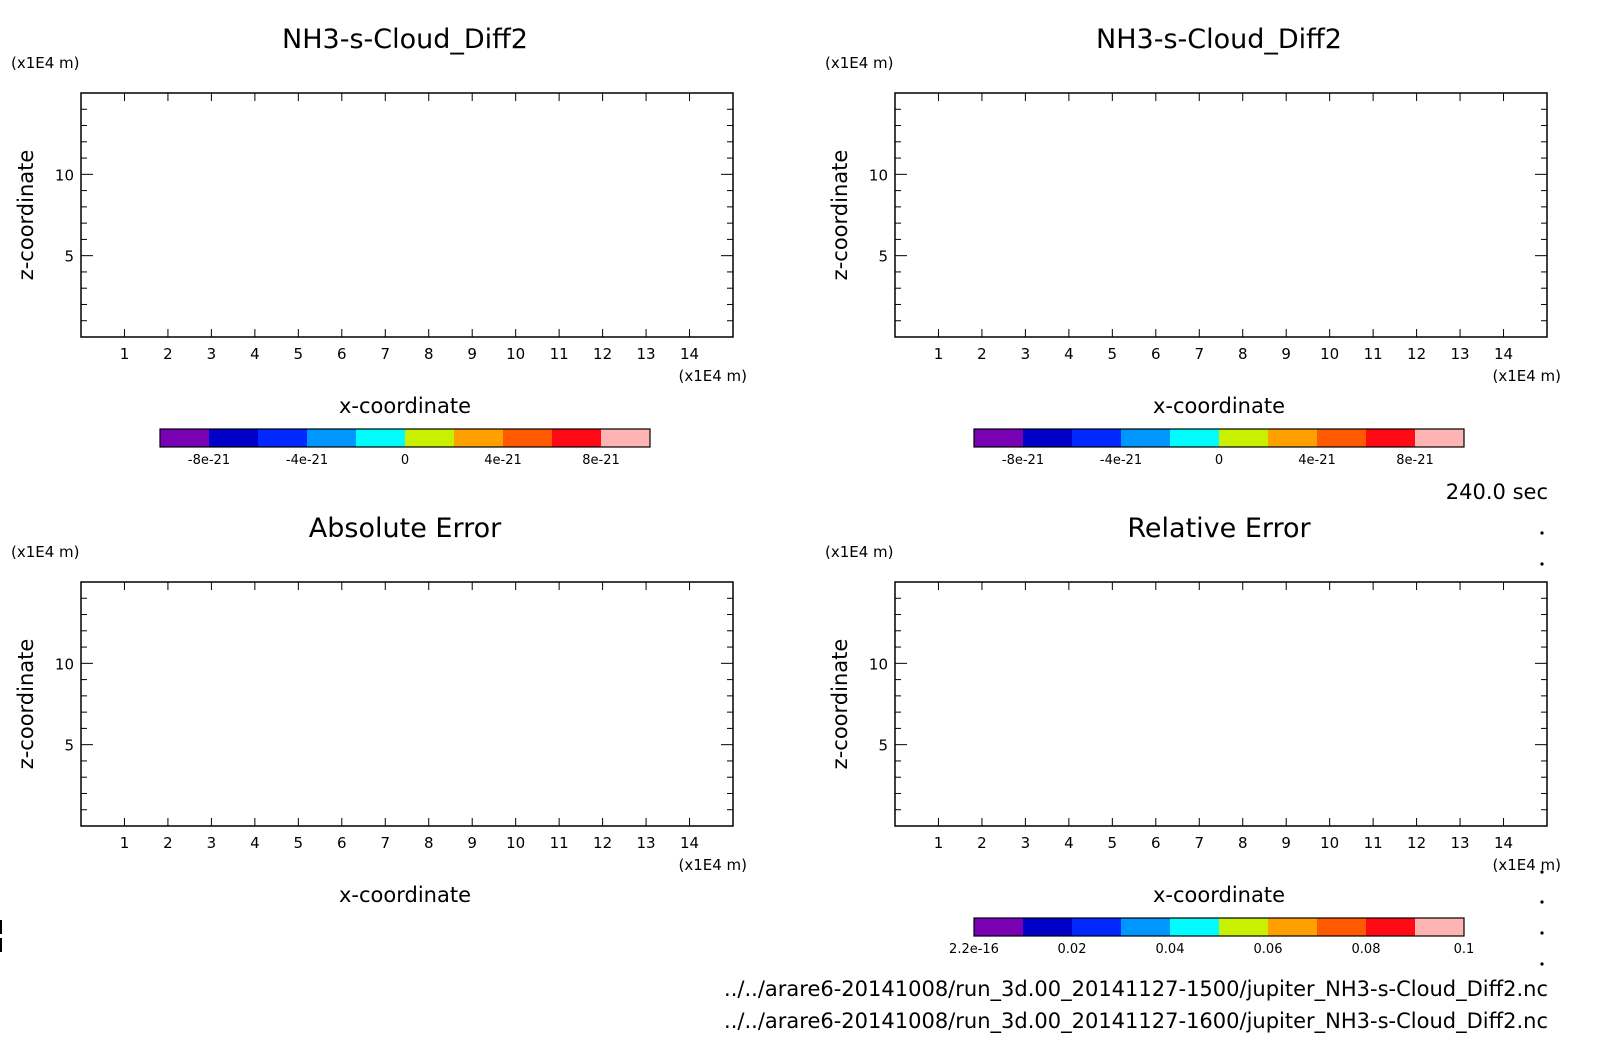  What do you see at coordinates (1219, 460) in the screenshot?
I see `colorbar-tick-label: 0` at bounding box center [1219, 460].